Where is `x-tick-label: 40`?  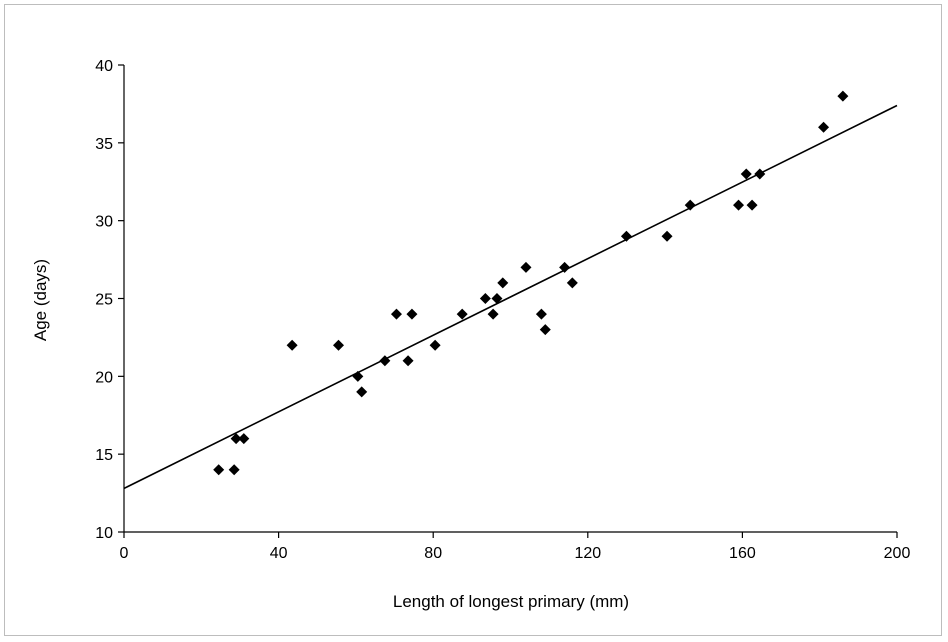
x-tick-label: 40 is located at coordinates (279, 553).